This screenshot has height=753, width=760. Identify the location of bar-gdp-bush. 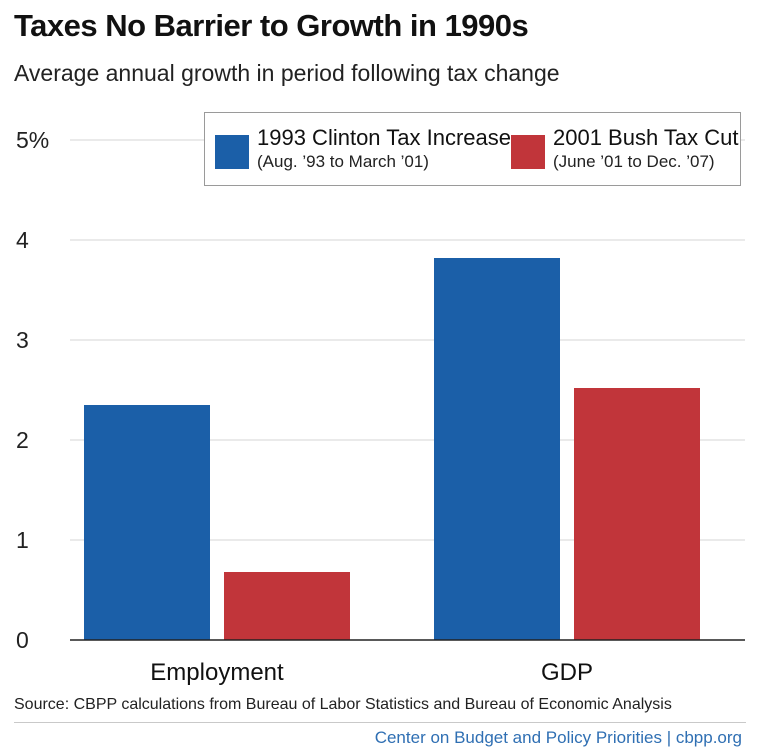
(637, 514).